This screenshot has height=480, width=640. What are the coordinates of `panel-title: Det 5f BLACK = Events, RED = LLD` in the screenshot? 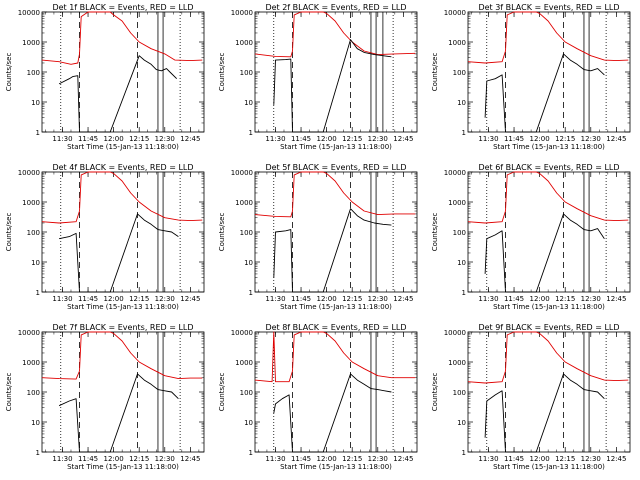 It's located at (335, 167).